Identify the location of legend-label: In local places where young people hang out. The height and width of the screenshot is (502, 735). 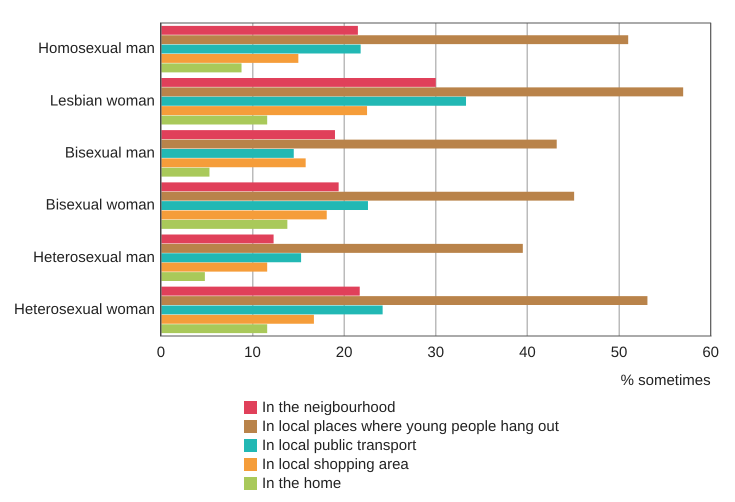
(410, 426).